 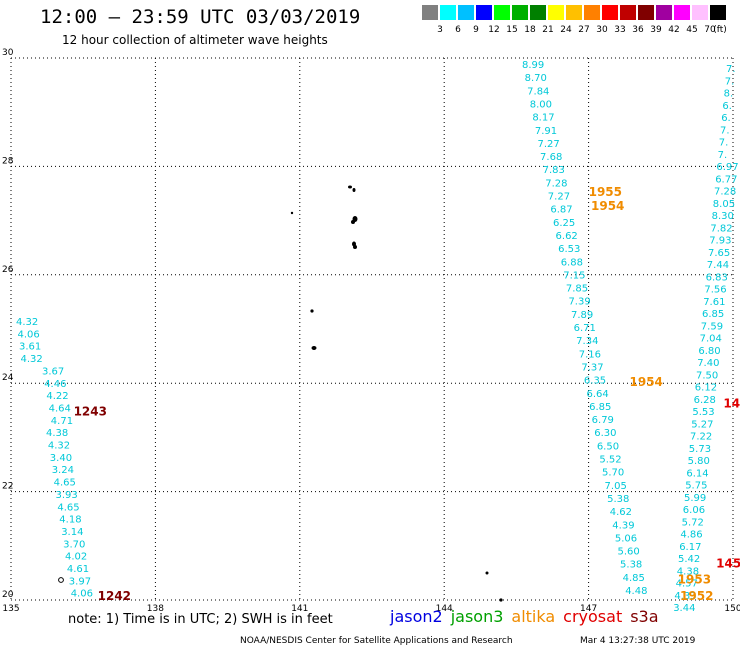 I want to click on wave-height-label: 7.27, so click(x=559, y=197).